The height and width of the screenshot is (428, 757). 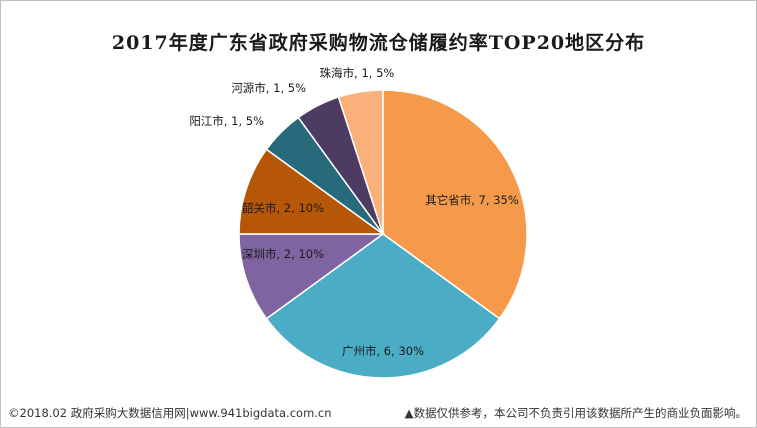 What do you see at coordinates (357, 73) in the screenshot?
I see `slice-label-7: 珠海市, 1, 5%` at bounding box center [357, 73].